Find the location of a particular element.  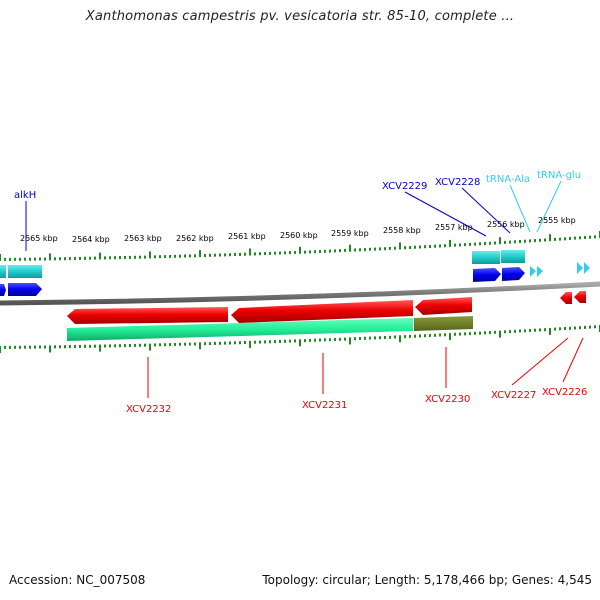

reverse-gene-bars is located at coordinates (270, 328).